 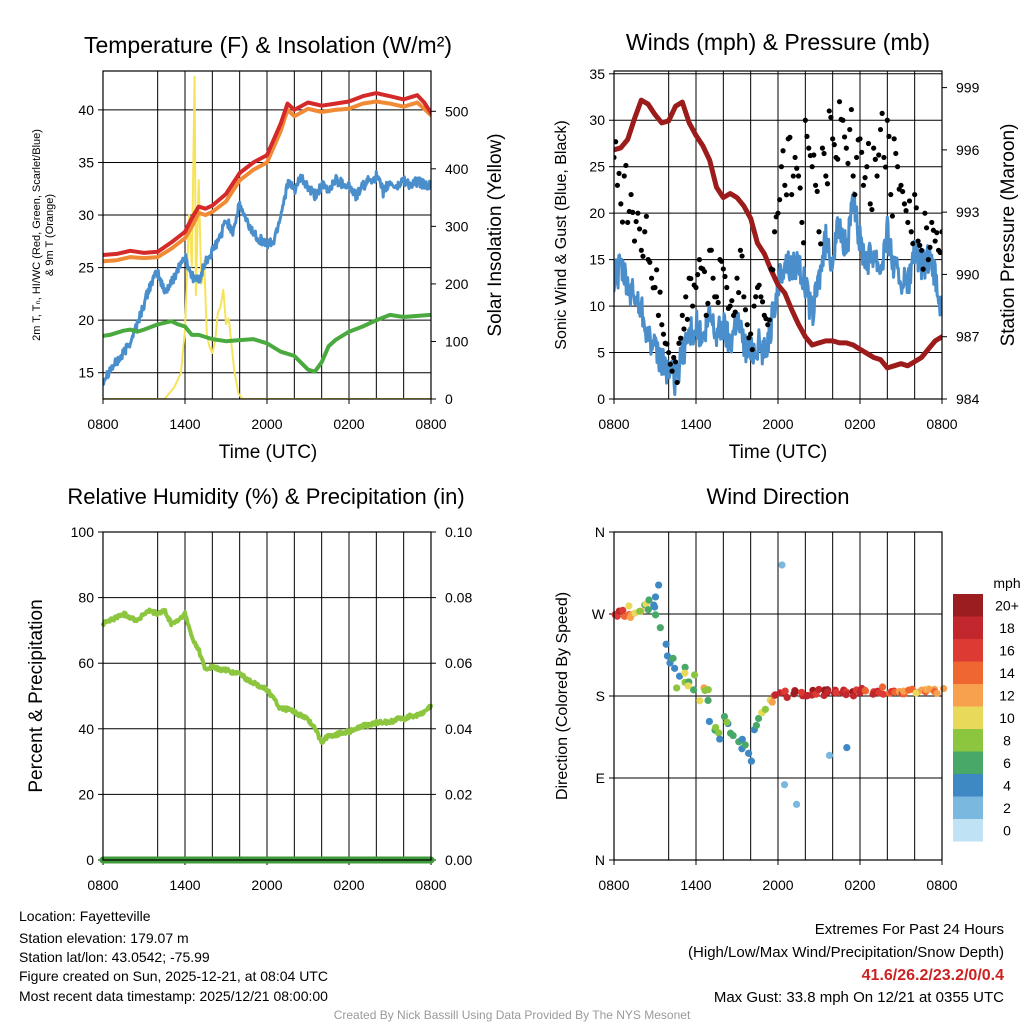 What do you see at coordinates (777, 424) in the screenshot?
I see `wind-xtick-label: 2000` at bounding box center [777, 424].